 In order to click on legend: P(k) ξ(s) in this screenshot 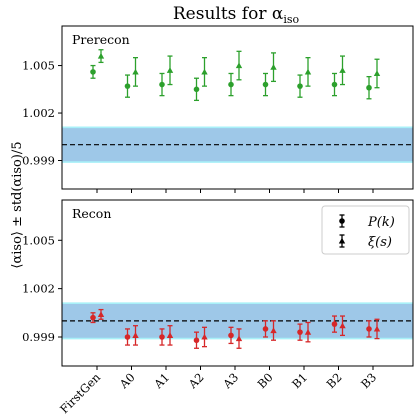, I will do `click(365, 230)`.